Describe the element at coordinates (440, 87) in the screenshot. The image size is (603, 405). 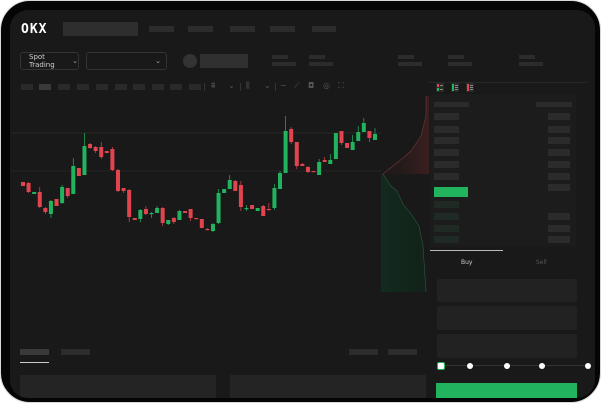
I see `orderbook-both-icon` at that location.